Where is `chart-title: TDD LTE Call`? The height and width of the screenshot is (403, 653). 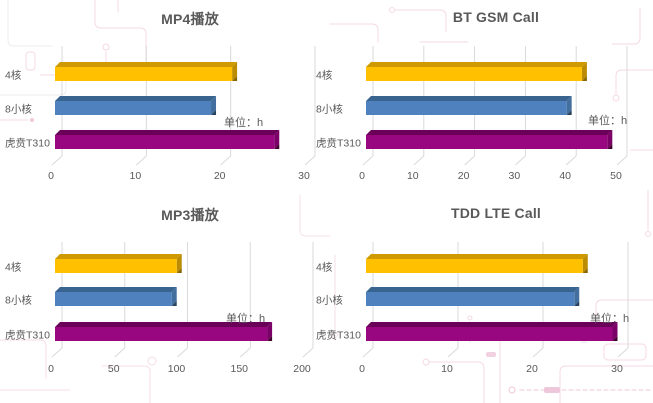
chart-title: TDD LTE Call is located at coordinates (496, 213).